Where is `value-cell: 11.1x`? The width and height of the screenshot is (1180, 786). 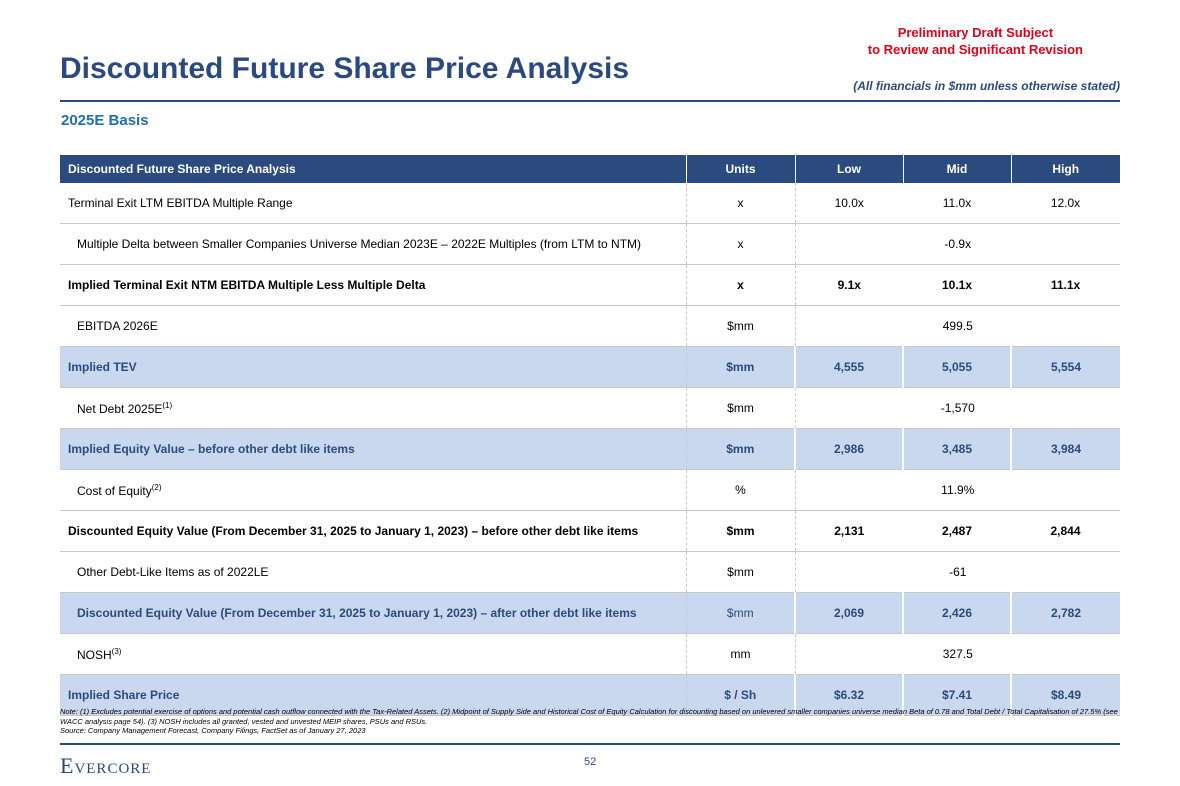
value-cell: 11.1x is located at coordinates (1065, 285).